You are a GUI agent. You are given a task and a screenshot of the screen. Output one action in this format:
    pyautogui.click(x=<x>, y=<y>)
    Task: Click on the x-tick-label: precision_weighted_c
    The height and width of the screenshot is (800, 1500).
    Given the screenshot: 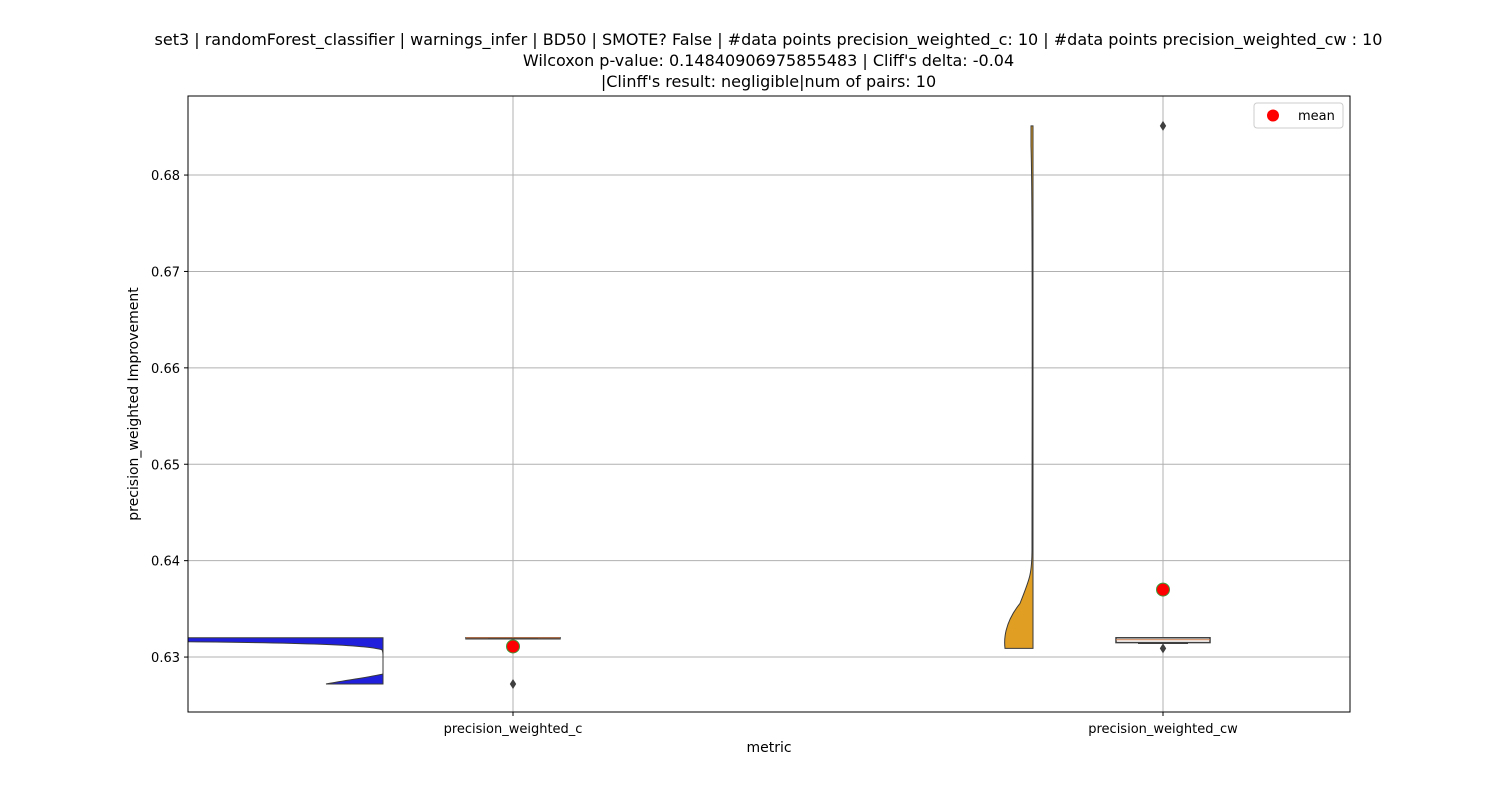 What is the action you would take?
    pyautogui.click(x=513, y=729)
    